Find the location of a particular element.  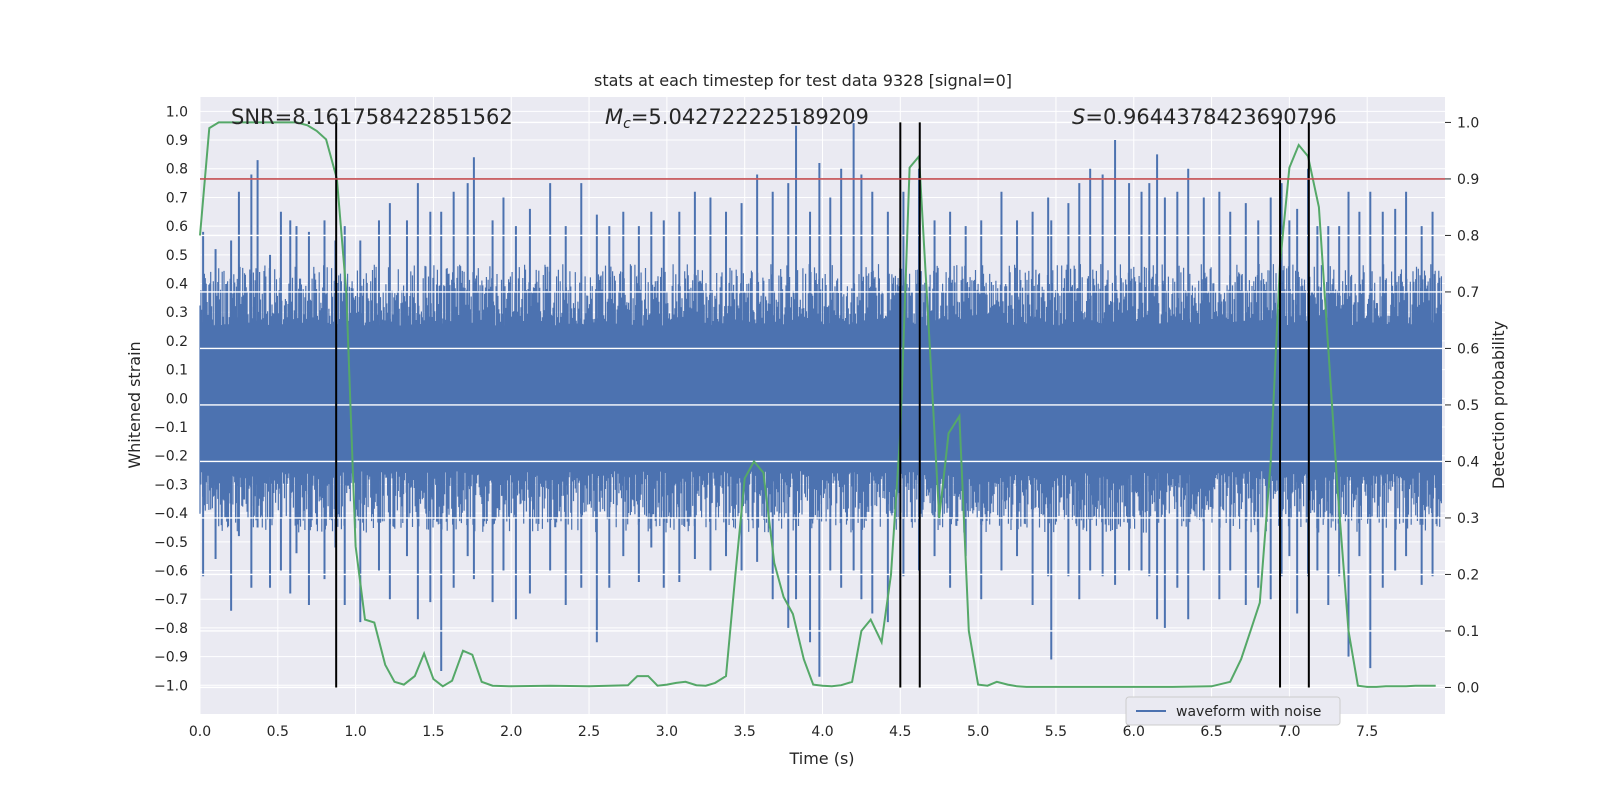

legend: waveform with noise is located at coordinates (1233, 711).